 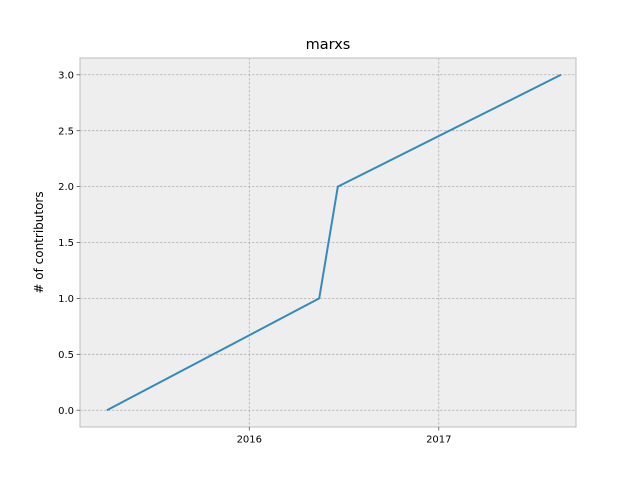 I want to click on y-axis: 0.0 0.5 1.0 1.5 2.0 2.5 3.0, so click(x=69, y=243).